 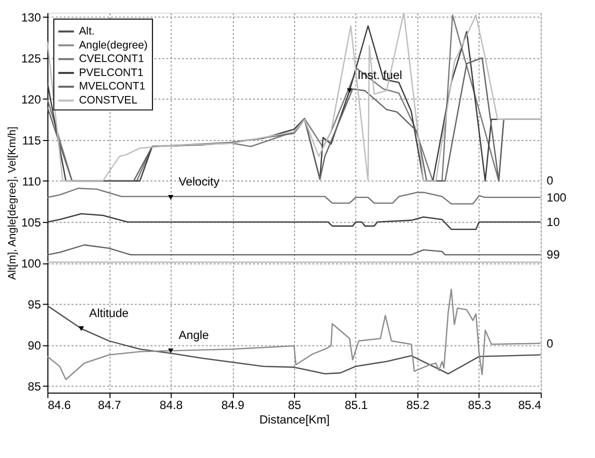 I want to click on x-tick-label: 84.7, so click(x=110, y=405).